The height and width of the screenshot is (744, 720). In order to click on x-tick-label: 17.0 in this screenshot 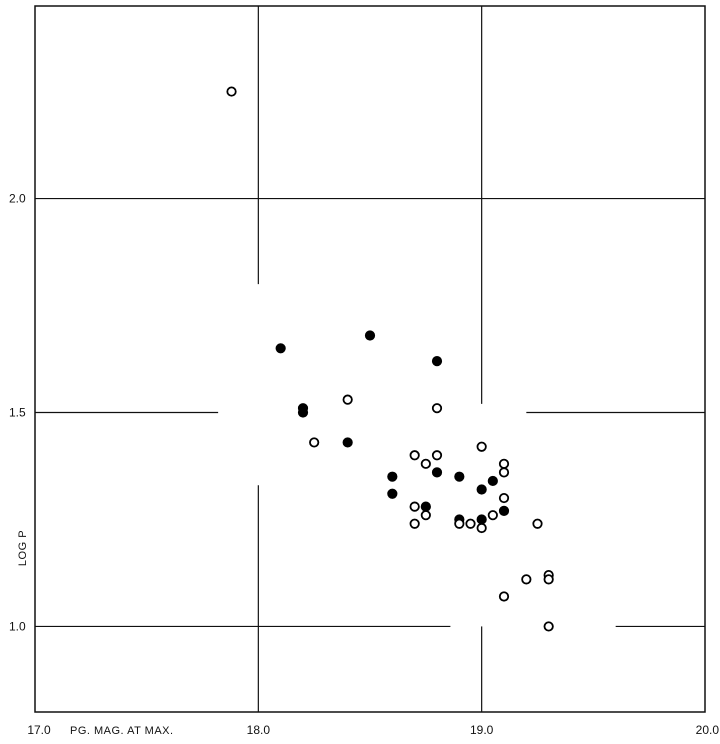, I will do `click(39, 730)`.